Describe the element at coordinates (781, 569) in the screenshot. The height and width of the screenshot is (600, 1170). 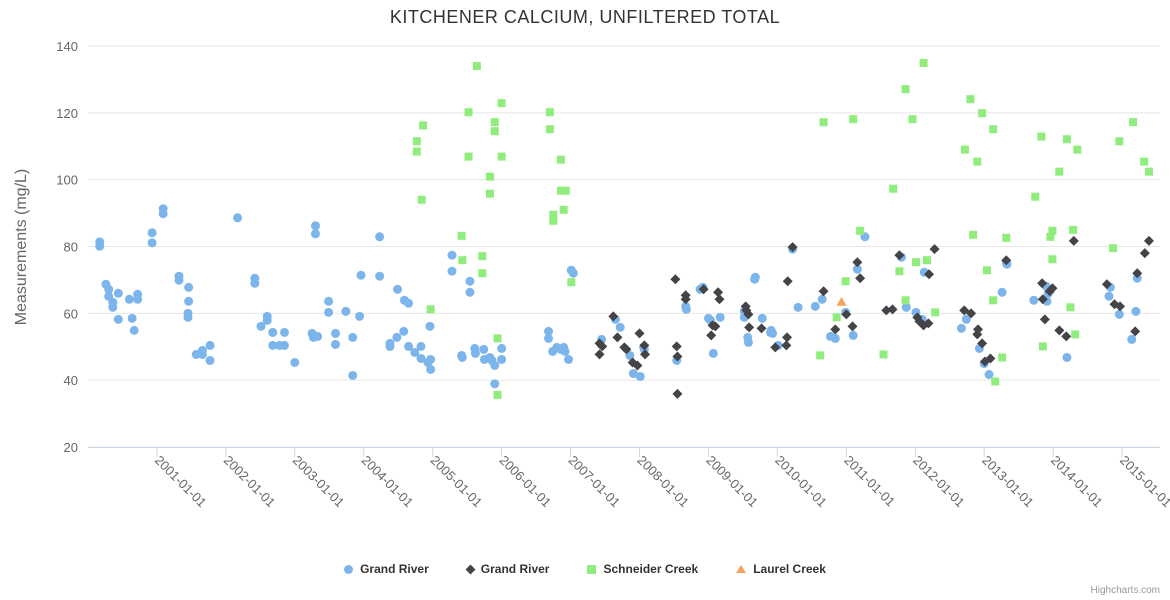
I see `legend-item-laurel-creek: Laurel Creek` at that location.